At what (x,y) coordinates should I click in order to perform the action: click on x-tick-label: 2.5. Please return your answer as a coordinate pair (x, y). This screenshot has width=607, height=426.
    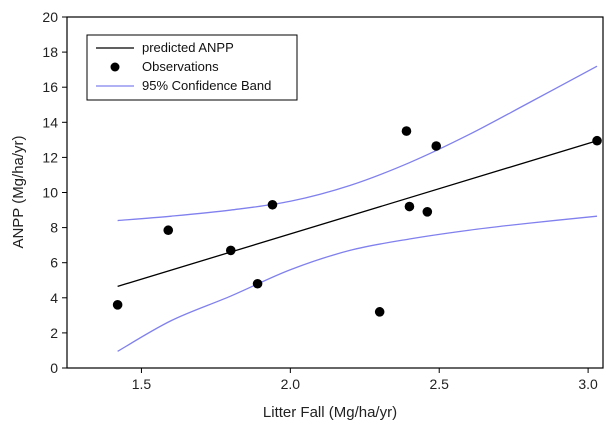
    Looking at the image, I should click on (439, 384).